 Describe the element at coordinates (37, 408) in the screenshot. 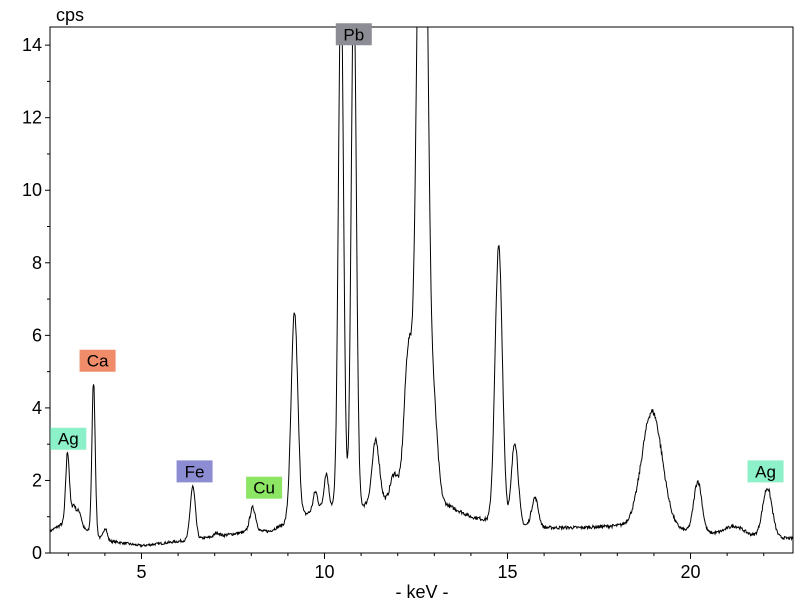

I see `y-tick-label: 4` at that location.